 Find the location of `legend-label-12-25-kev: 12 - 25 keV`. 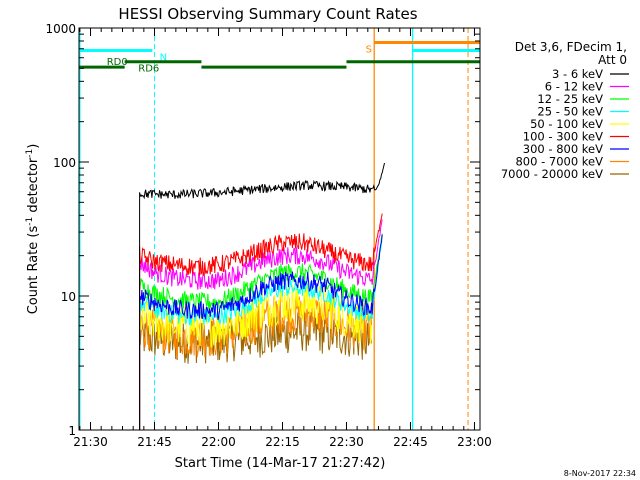

legend-label-12-25-kev: 12 - 25 keV is located at coordinates (570, 99).